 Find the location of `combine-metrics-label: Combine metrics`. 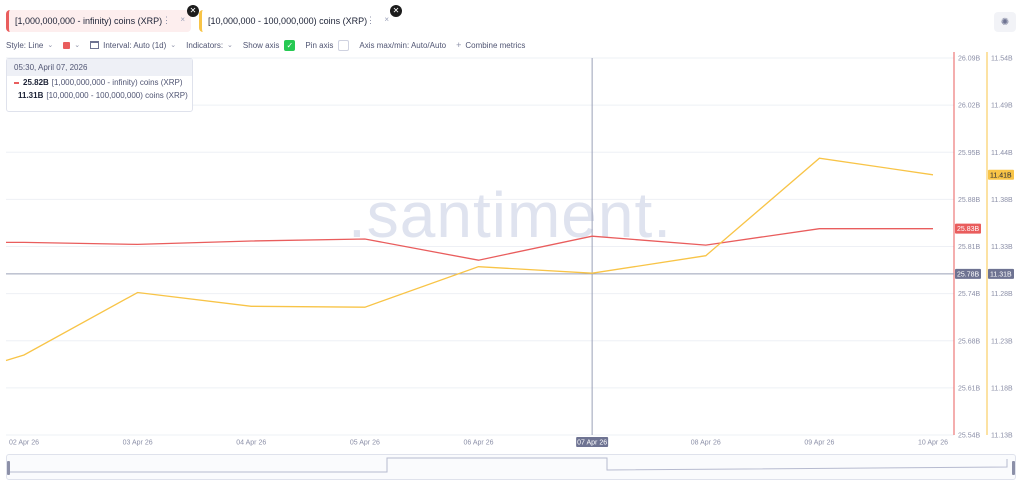

combine-metrics-label: Combine metrics is located at coordinates (495, 45).